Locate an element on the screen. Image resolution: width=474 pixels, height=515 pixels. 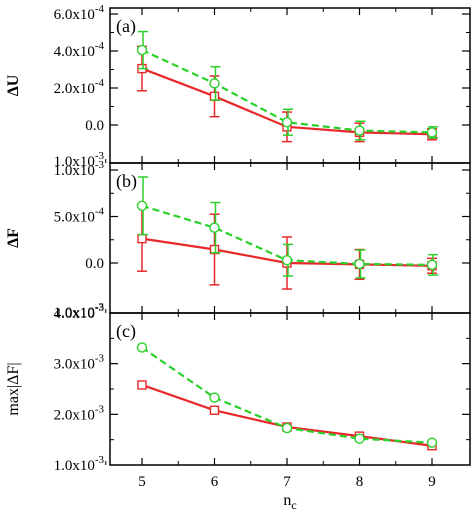
x-axis-title: nc is located at coordinates (289, 502).